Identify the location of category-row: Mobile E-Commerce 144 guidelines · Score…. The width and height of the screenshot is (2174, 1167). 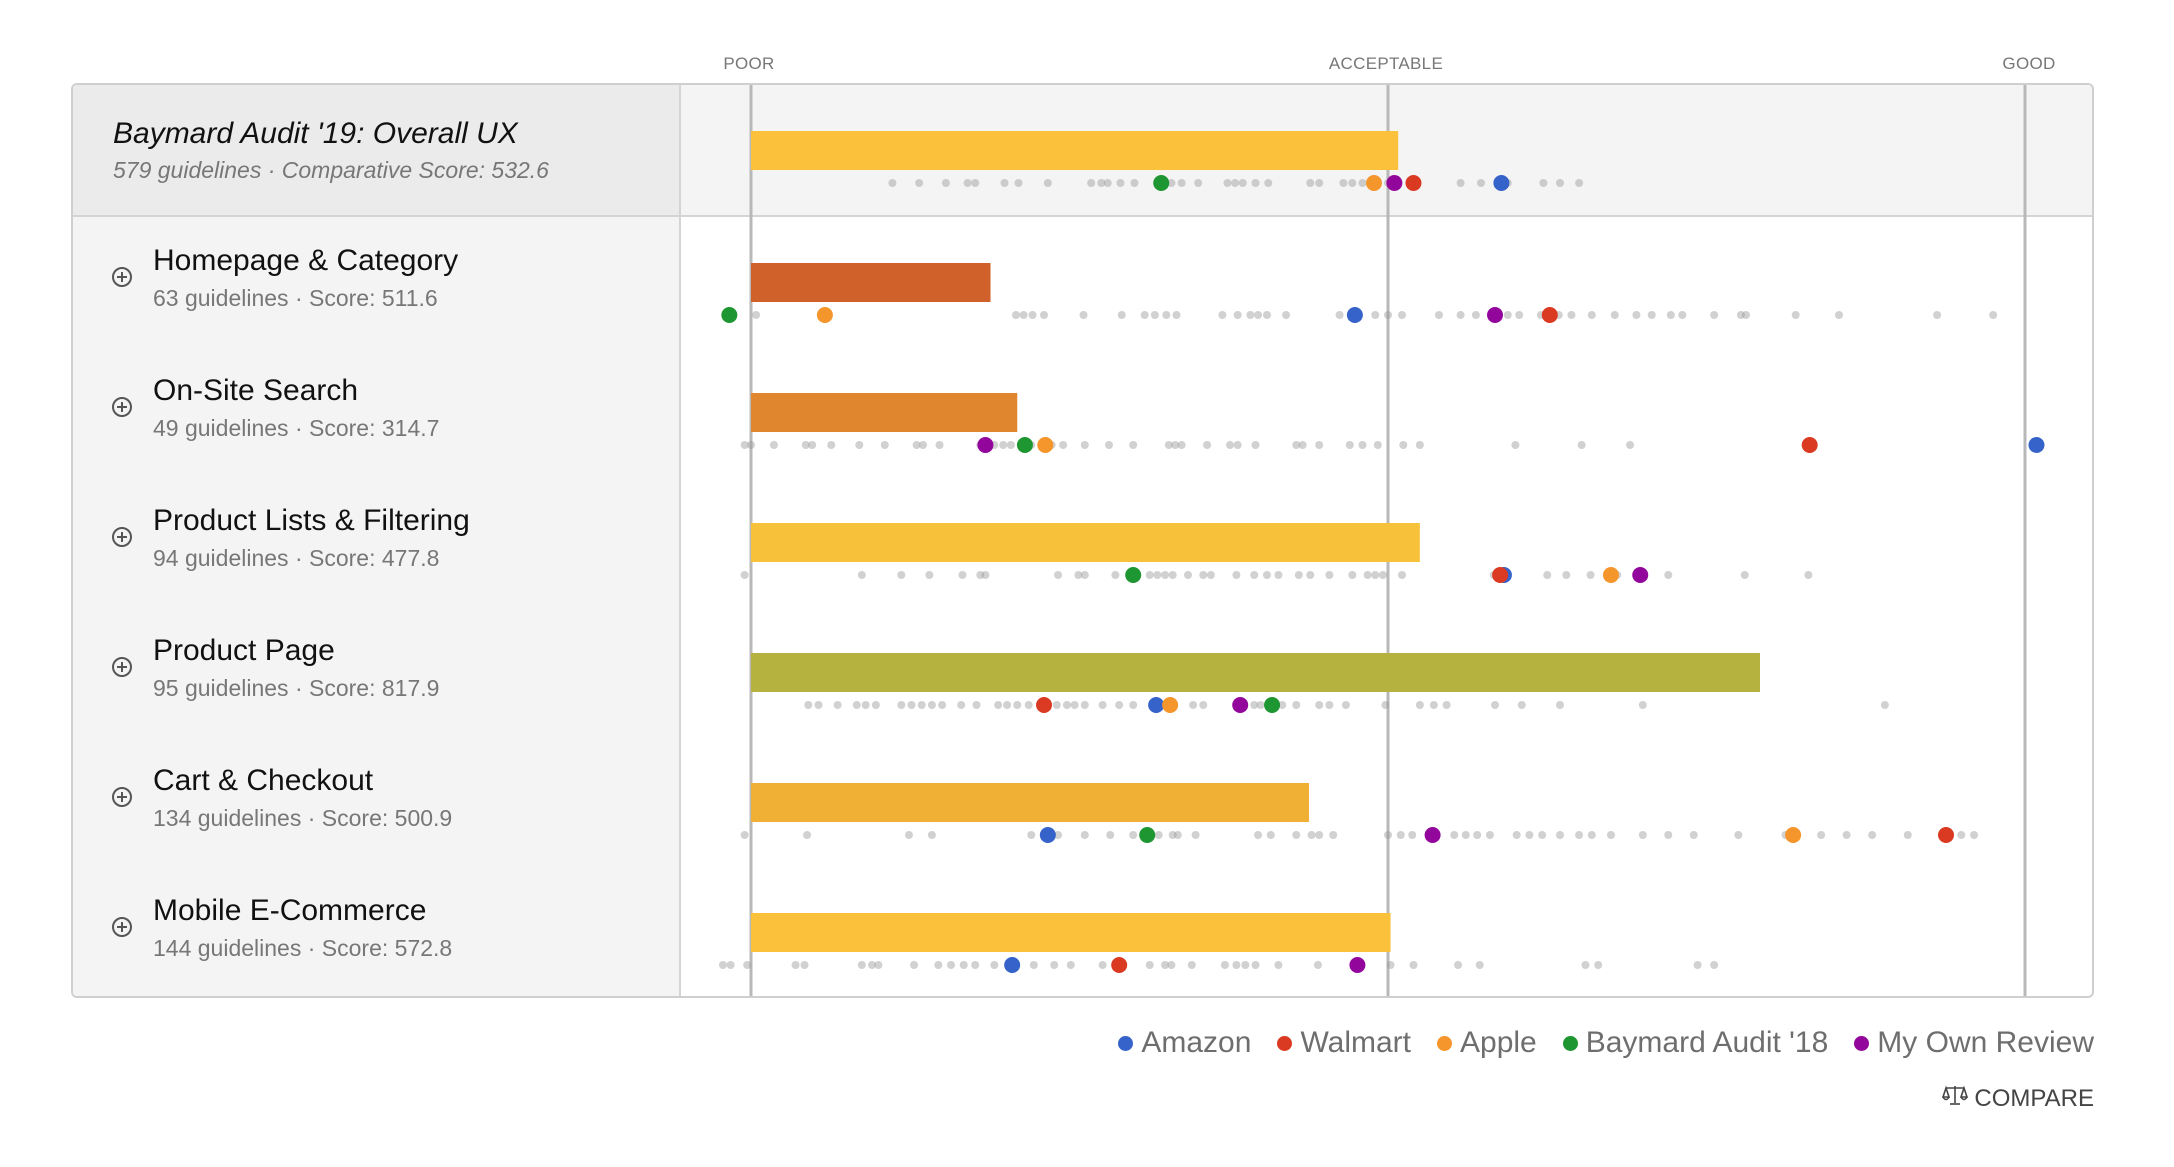
(1082, 931).